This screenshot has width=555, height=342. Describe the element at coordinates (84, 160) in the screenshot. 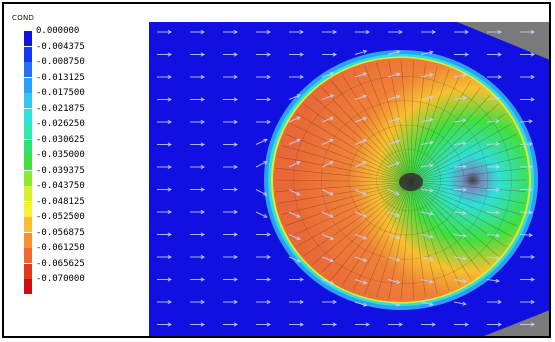

I see `legend-entry: -0.035000` at that location.